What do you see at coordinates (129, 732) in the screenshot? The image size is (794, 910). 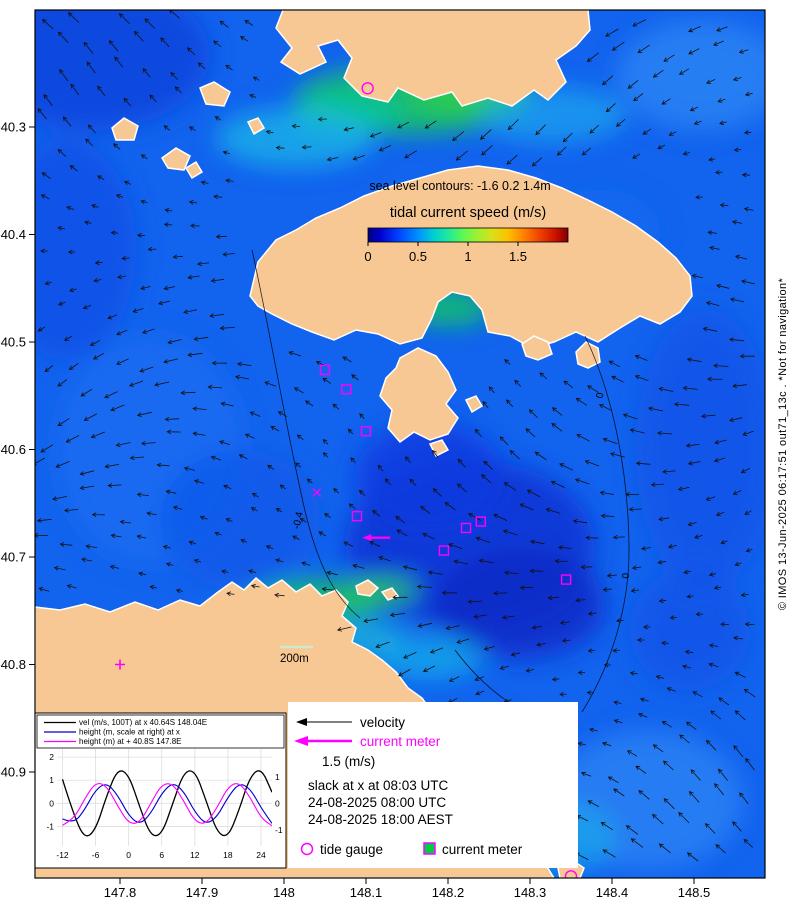 I see `inset-legend-label-height-x: height (m, scale at right) at x` at bounding box center [129, 732].